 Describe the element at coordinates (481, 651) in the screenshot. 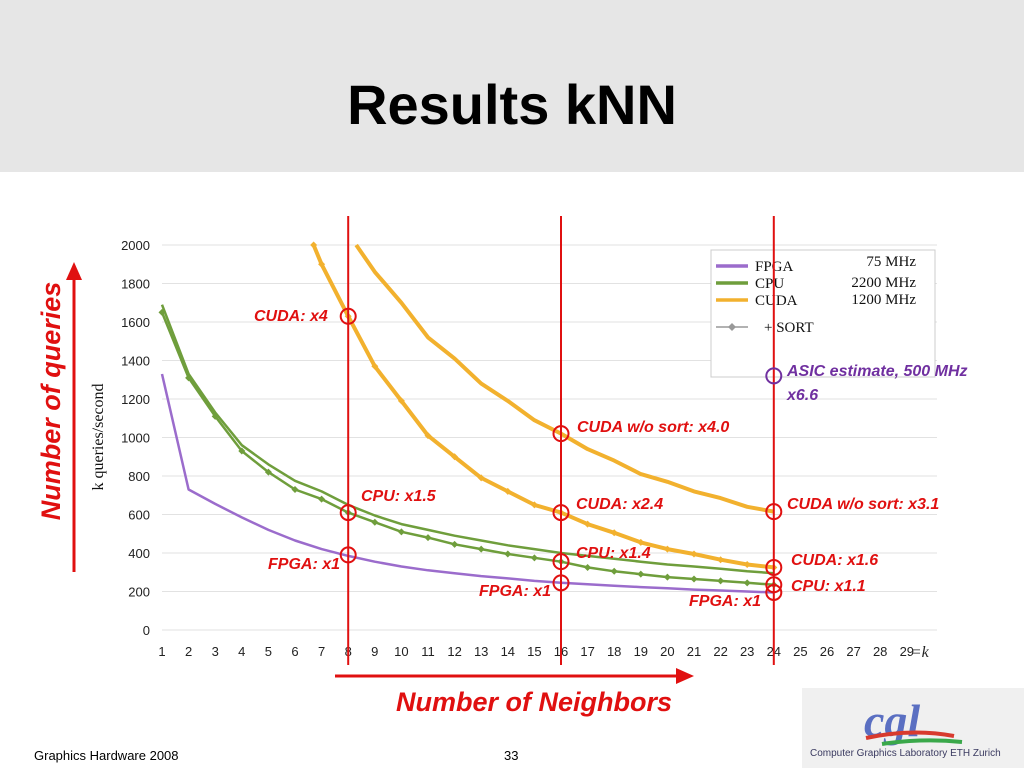

I see `x-tick-label: 13` at that location.